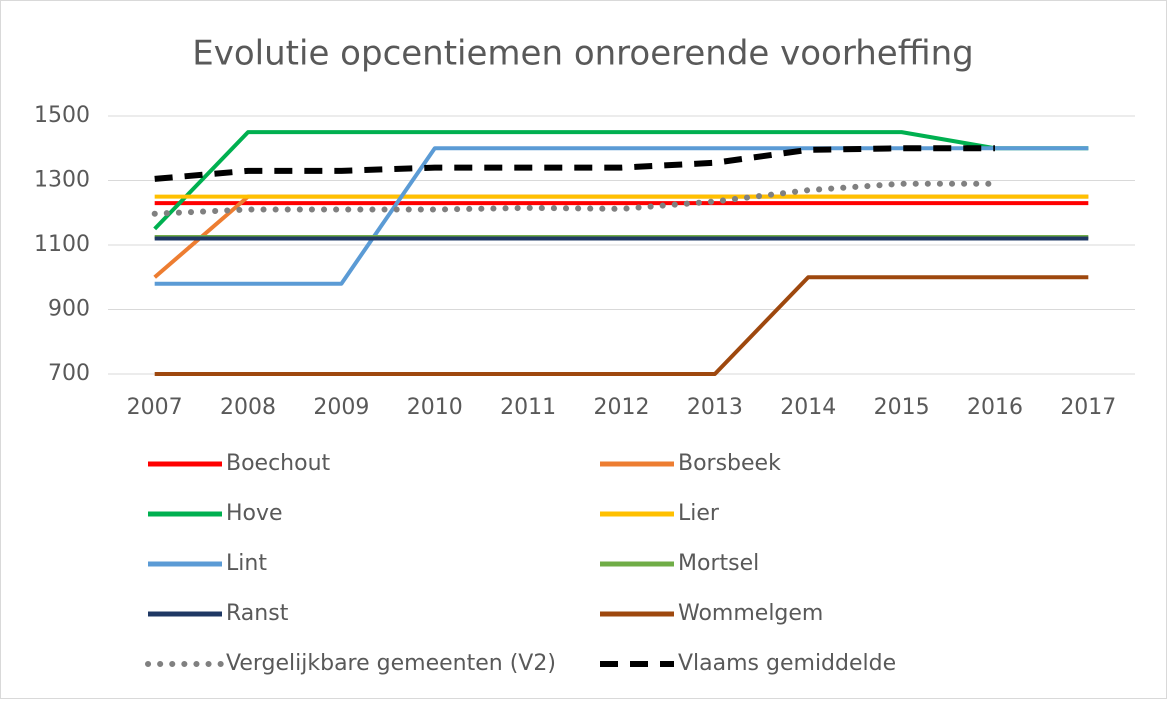 The image size is (1167, 703). Describe the element at coordinates (528, 407) in the screenshot. I see `x-tick-label: 2011` at that location.